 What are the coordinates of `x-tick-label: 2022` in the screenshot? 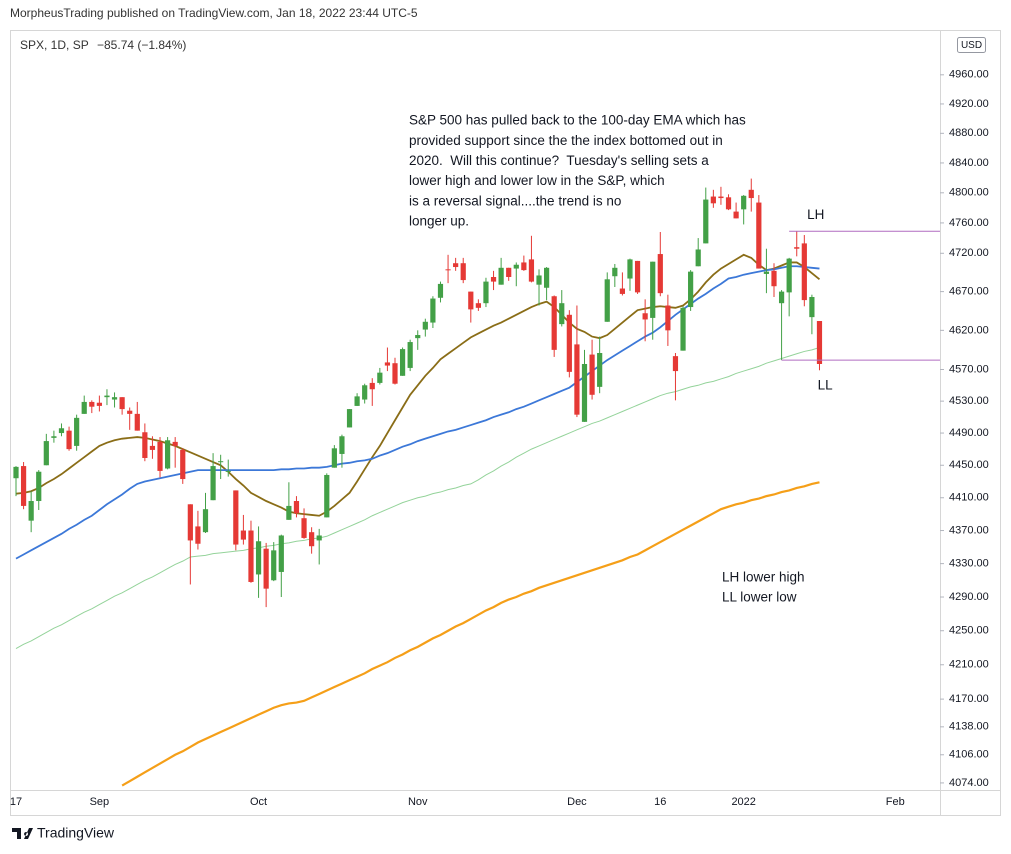 It's located at (743, 802).